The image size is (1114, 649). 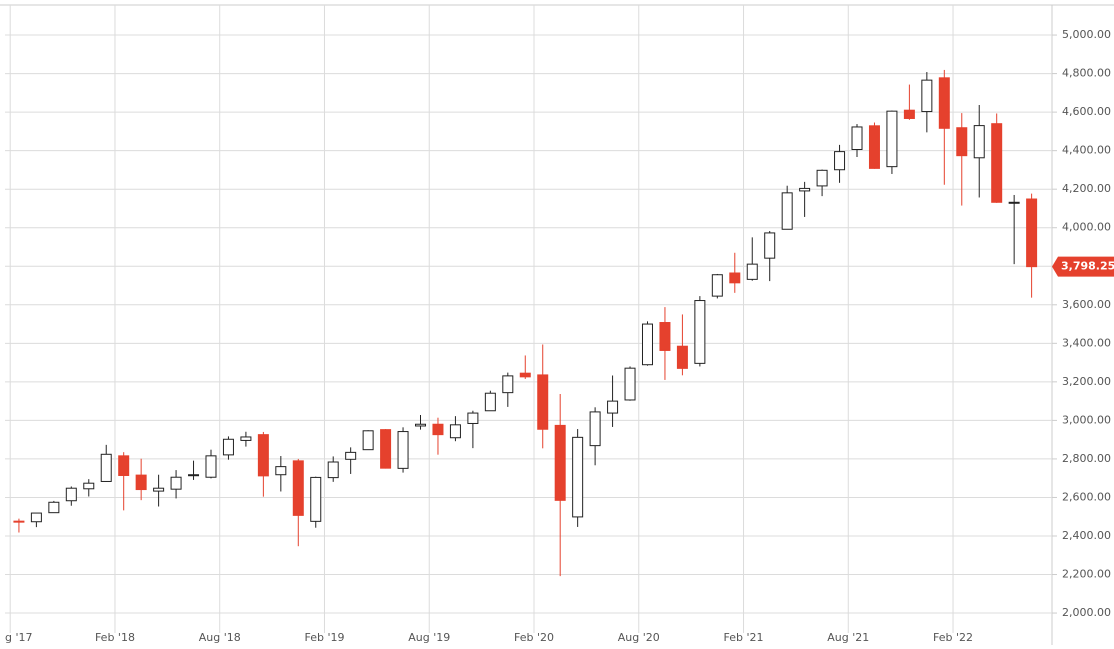 What do you see at coordinates (1087, 266) in the screenshot?
I see `last-price-label: 3,798.25` at bounding box center [1087, 266].